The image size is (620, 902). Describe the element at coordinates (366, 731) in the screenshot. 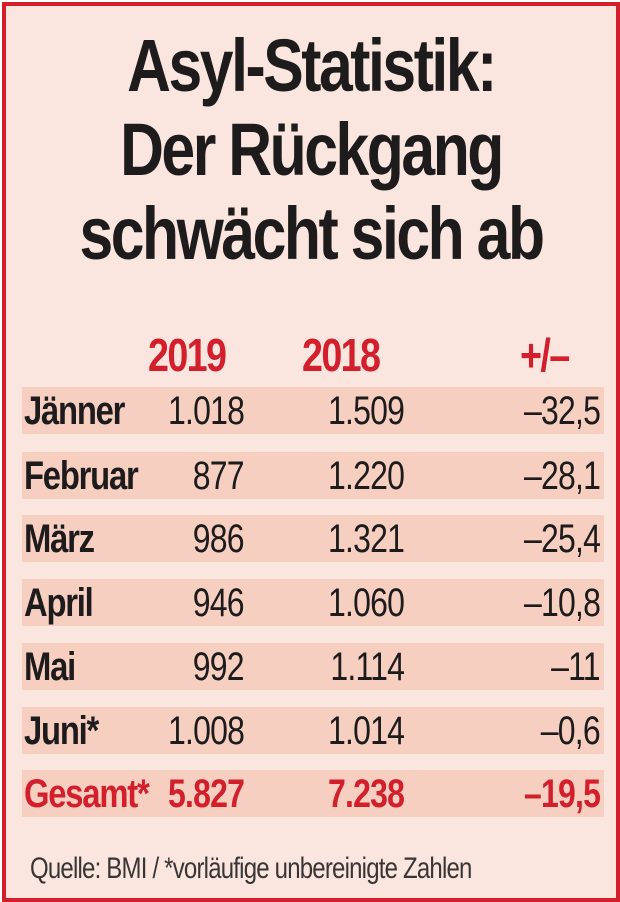

I see `value-2018: 1.014` at that location.